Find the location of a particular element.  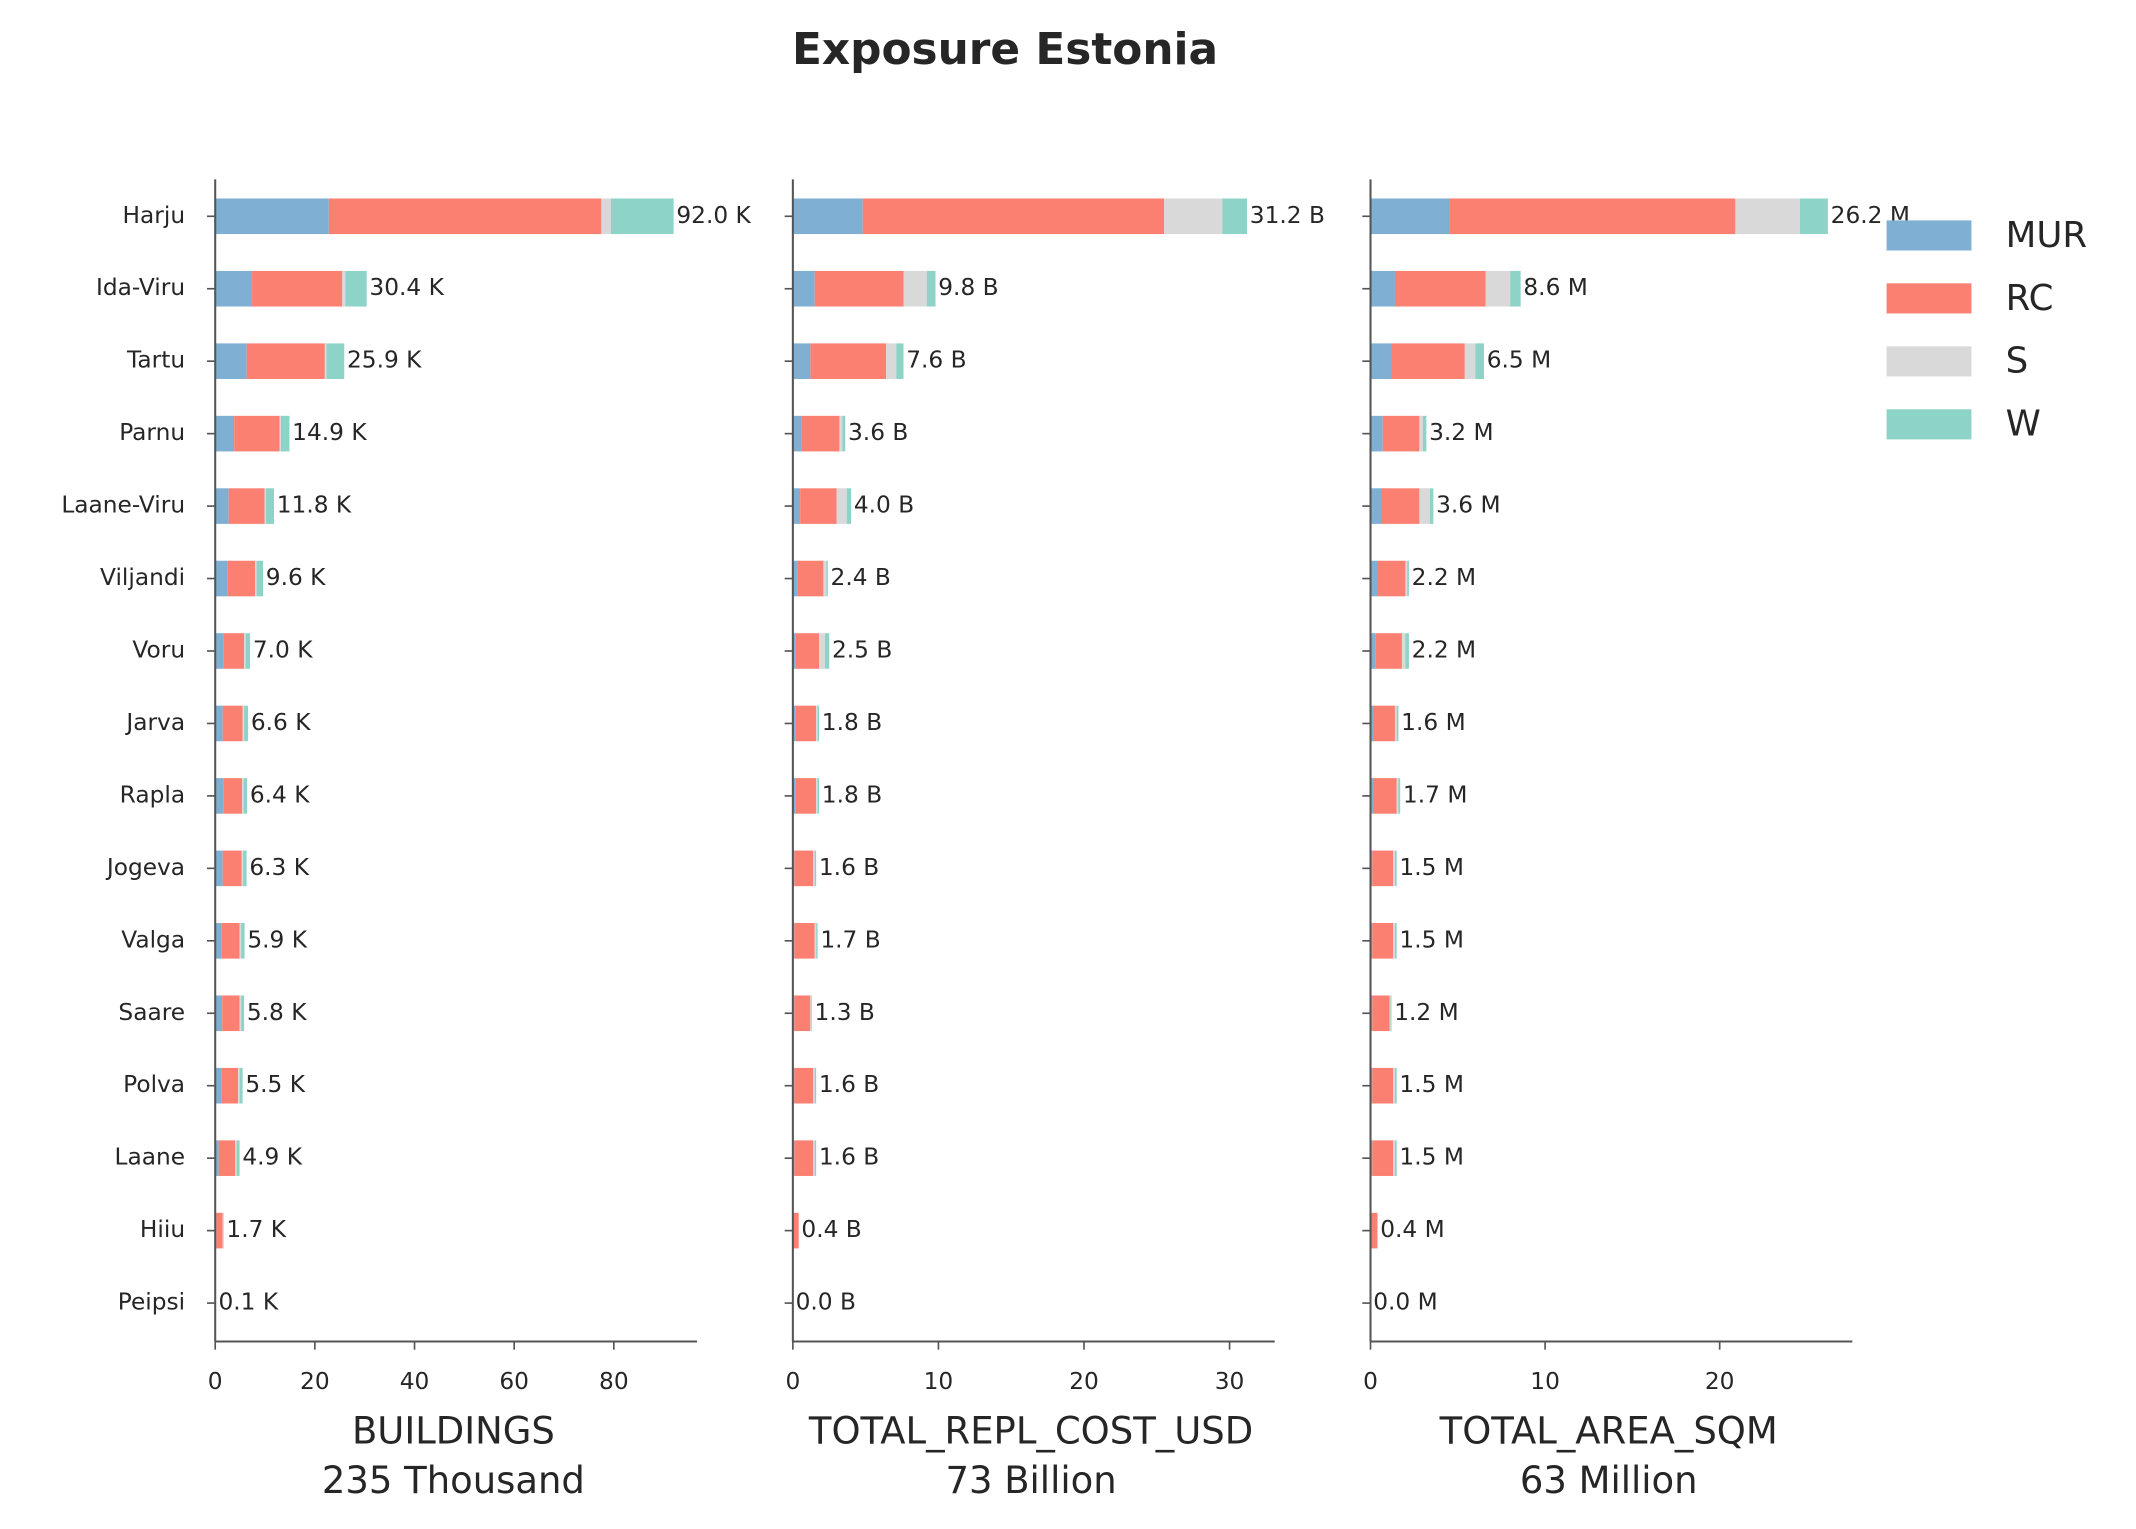

x-tick-label: 0 is located at coordinates (215, 1381).